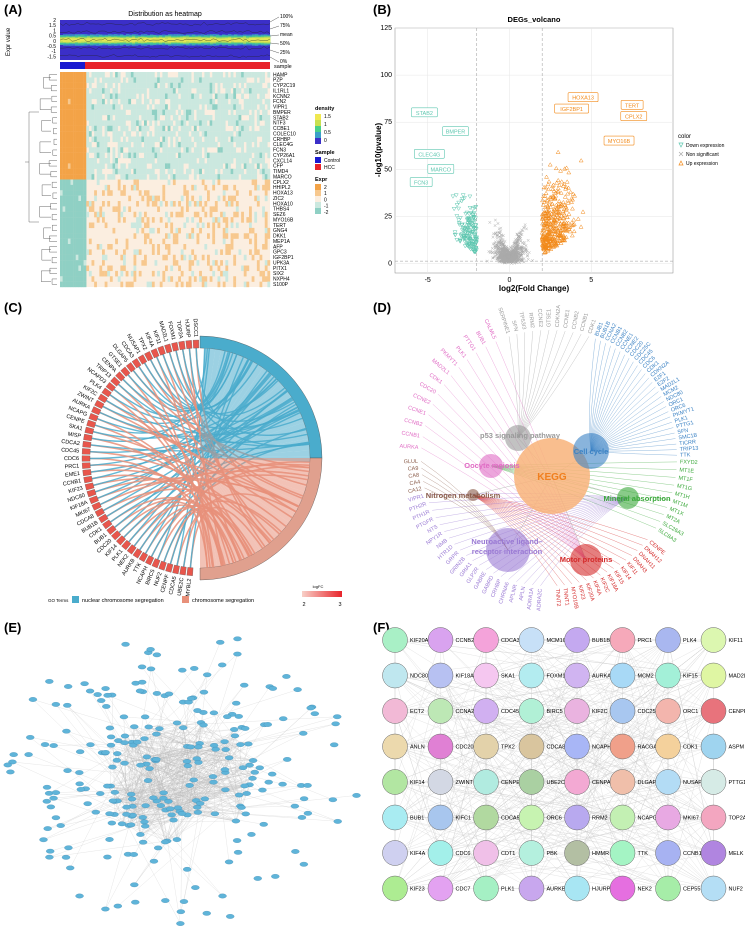 Image resolution: width=745 pixels, height=937 pixels. What do you see at coordinates (507, 551) in the screenshot?
I see `pathway-label-line2: receptor interaction` at bounding box center [507, 551].